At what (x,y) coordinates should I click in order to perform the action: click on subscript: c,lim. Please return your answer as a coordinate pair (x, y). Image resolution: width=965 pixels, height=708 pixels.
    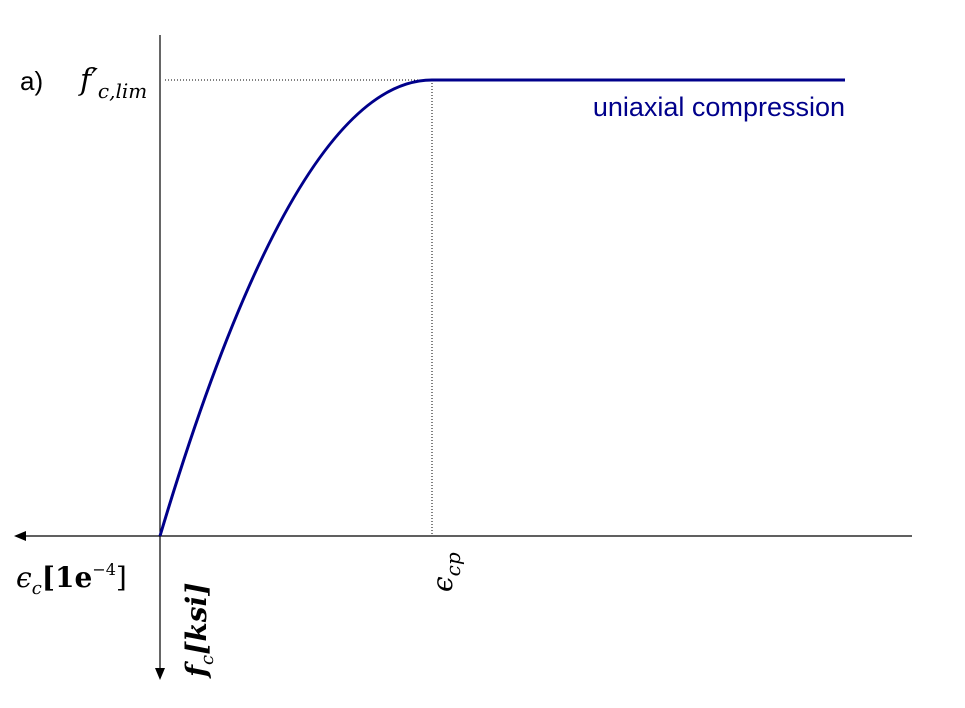
    Looking at the image, I should click on (122, 91).